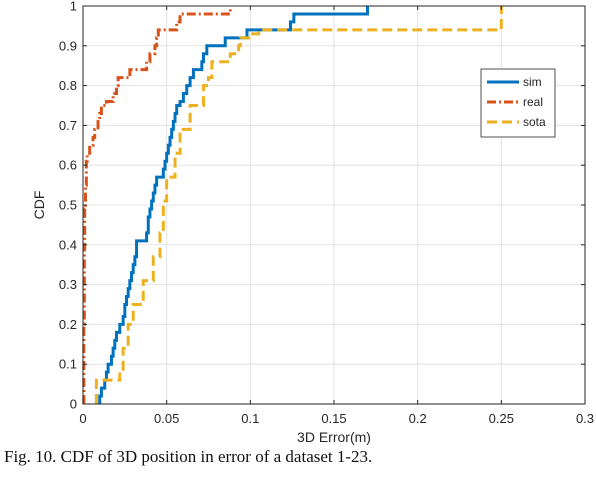 This screenshot has height=484, width=596. Describe the element at coordinates (532, 82) in the screenshot. I see `legend-label-sim: sim` at that location.